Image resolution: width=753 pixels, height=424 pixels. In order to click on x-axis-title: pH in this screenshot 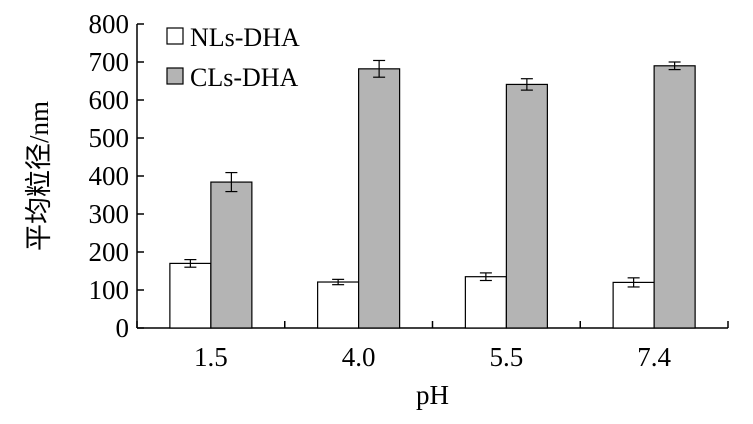, I will do `click(432, 395)`.